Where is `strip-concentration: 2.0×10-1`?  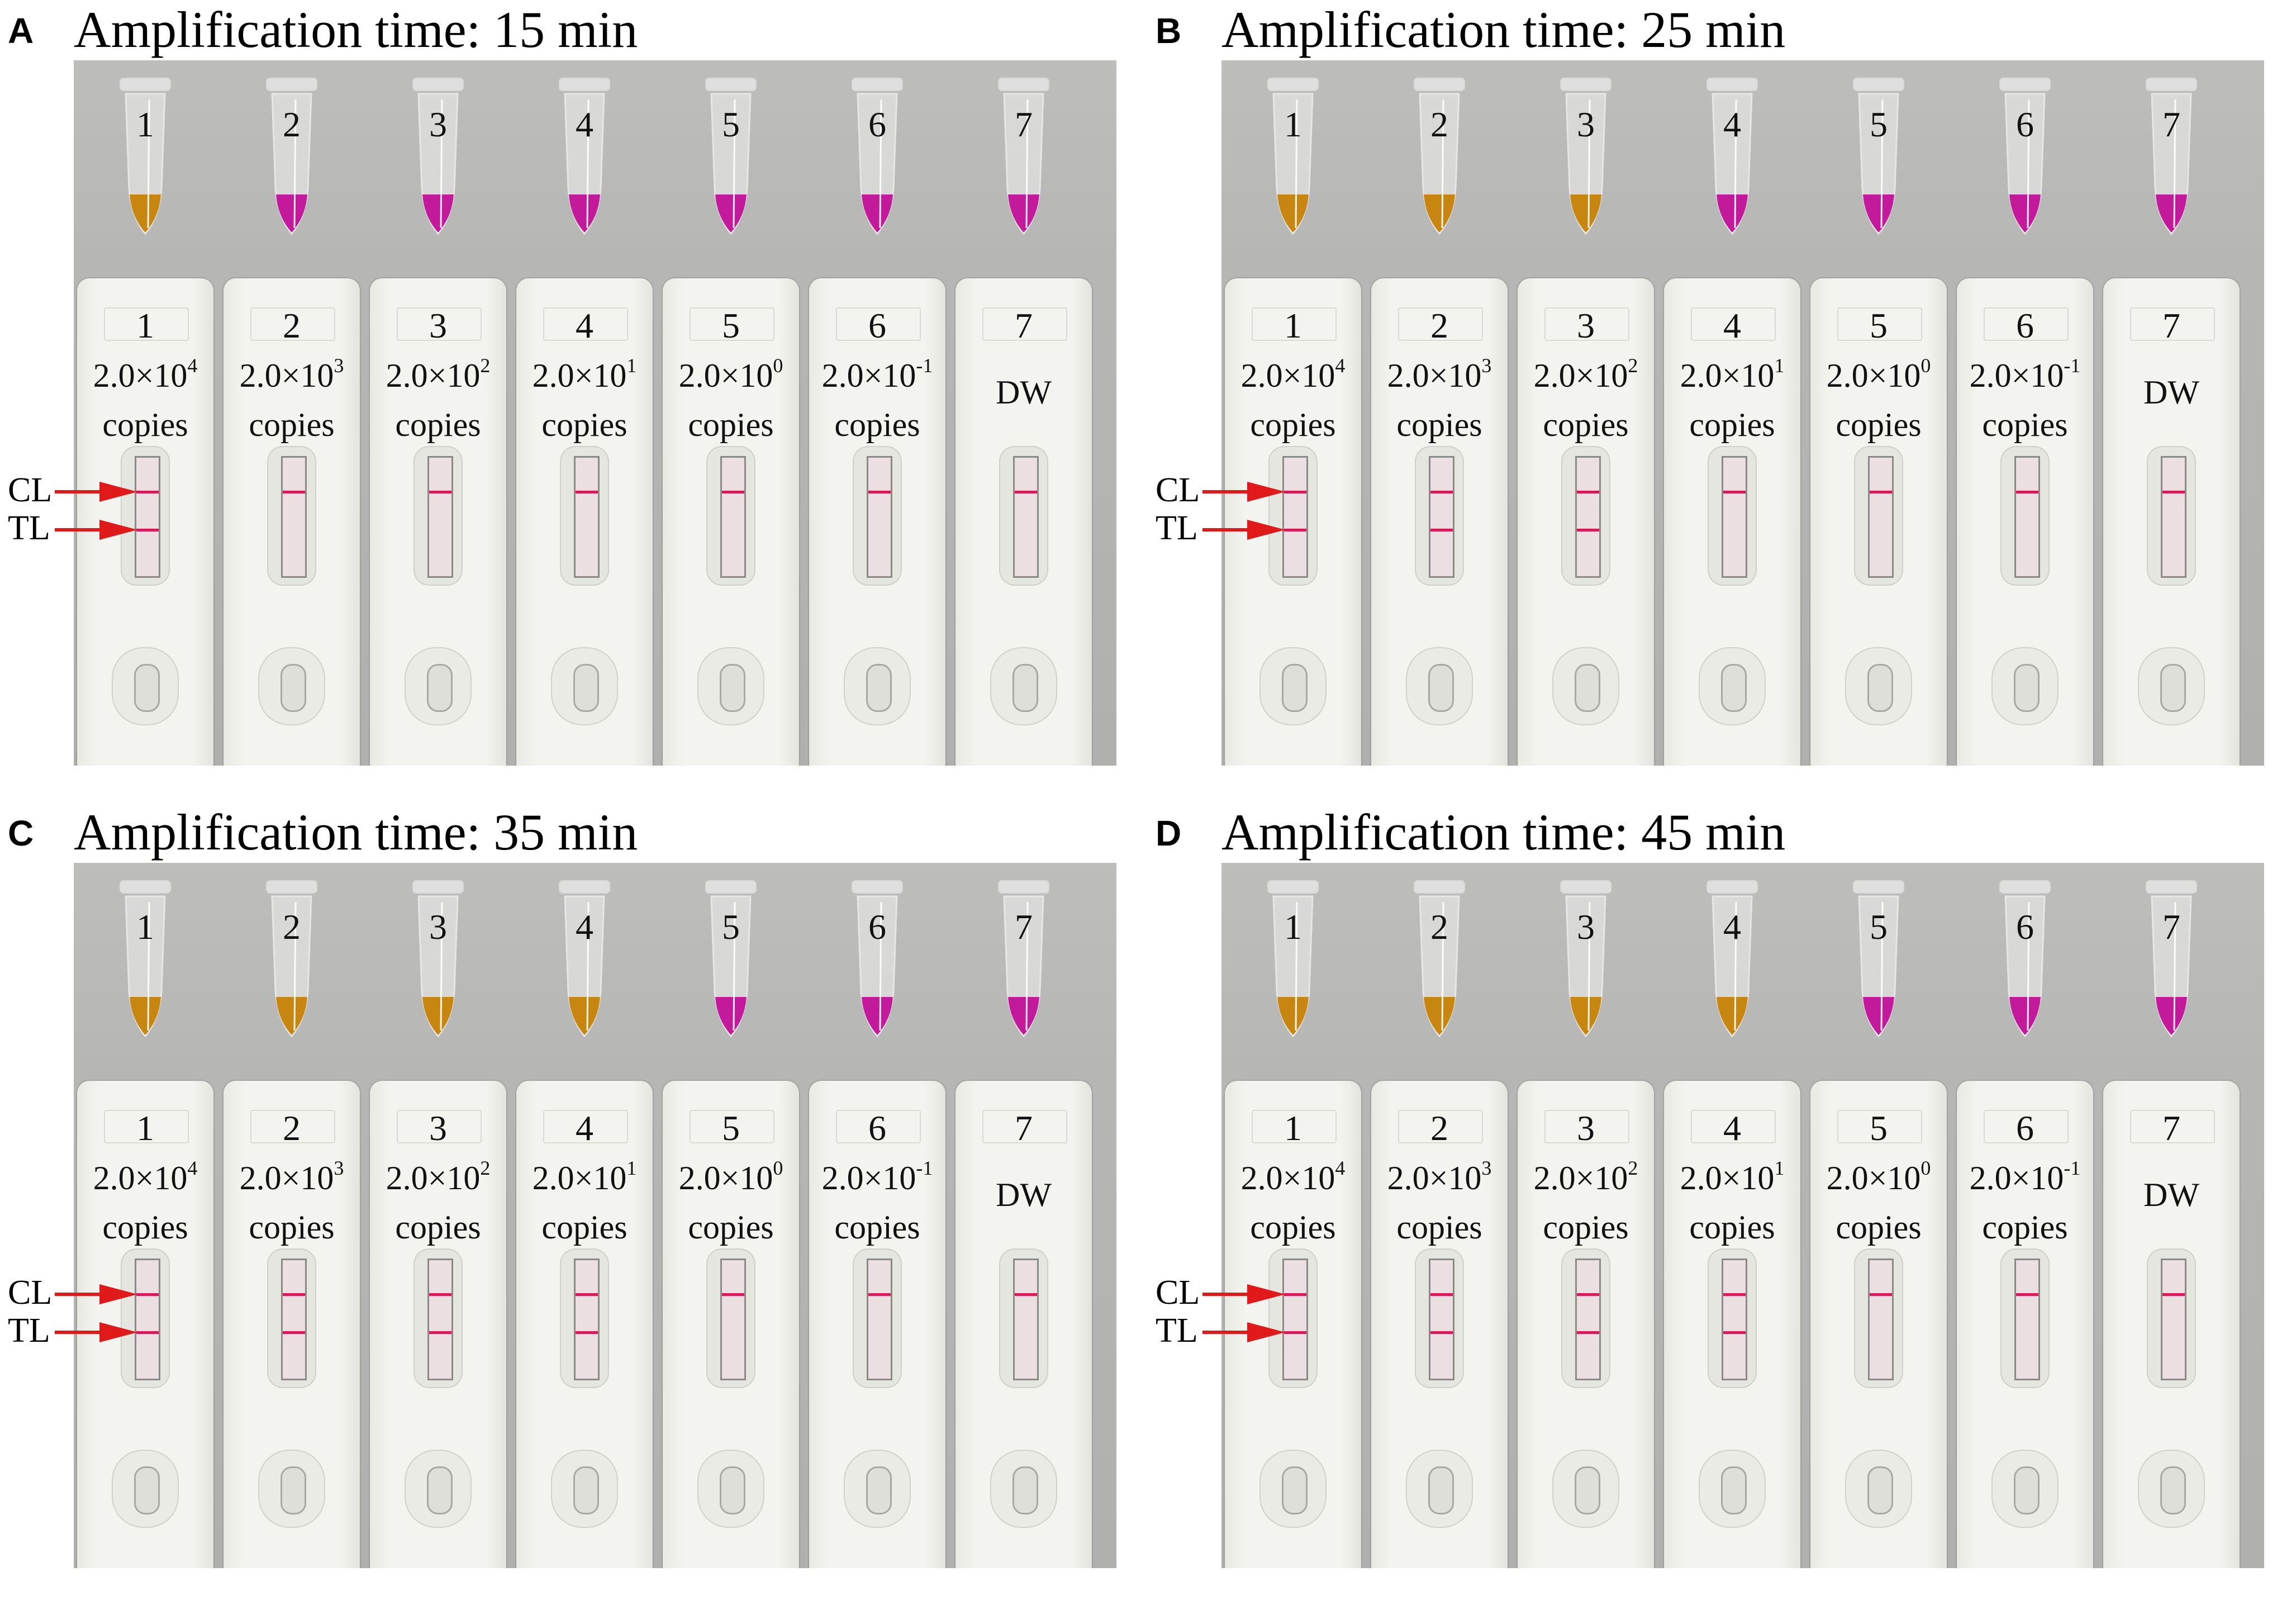 strip-concentration: 2.0×10-1 is located at coordinates (2025, 375).